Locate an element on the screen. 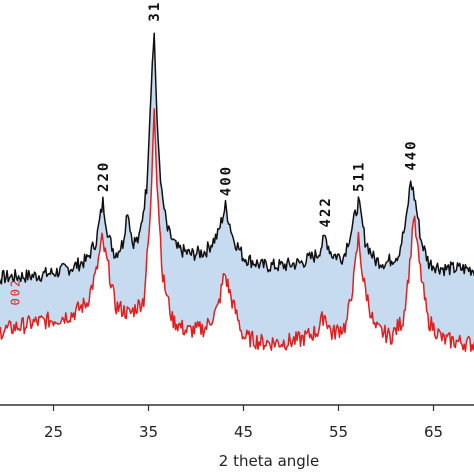  peak-label-311: 311 is located at coordinates (155, 11).